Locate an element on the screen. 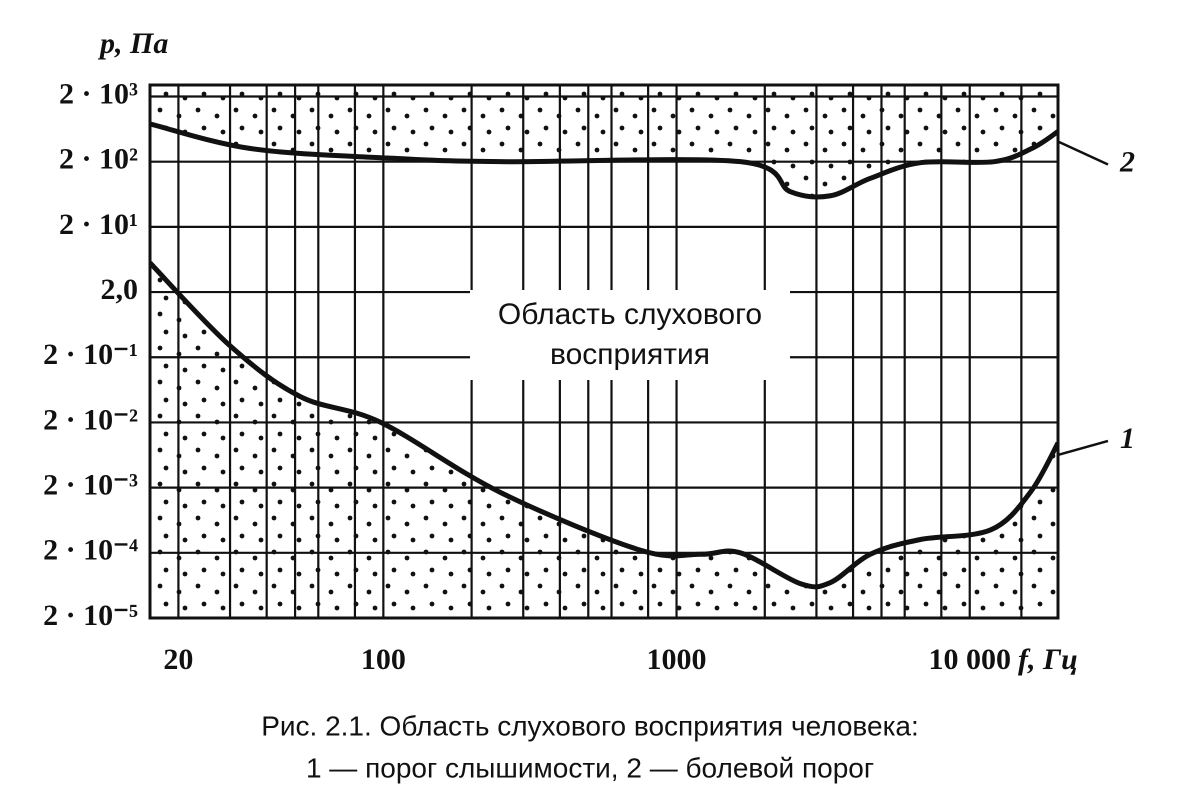 The height and width of the screenshot is (804, 1179). y-tick-label: 2 · 10⁻¹ is located at coordinates (90, 354).